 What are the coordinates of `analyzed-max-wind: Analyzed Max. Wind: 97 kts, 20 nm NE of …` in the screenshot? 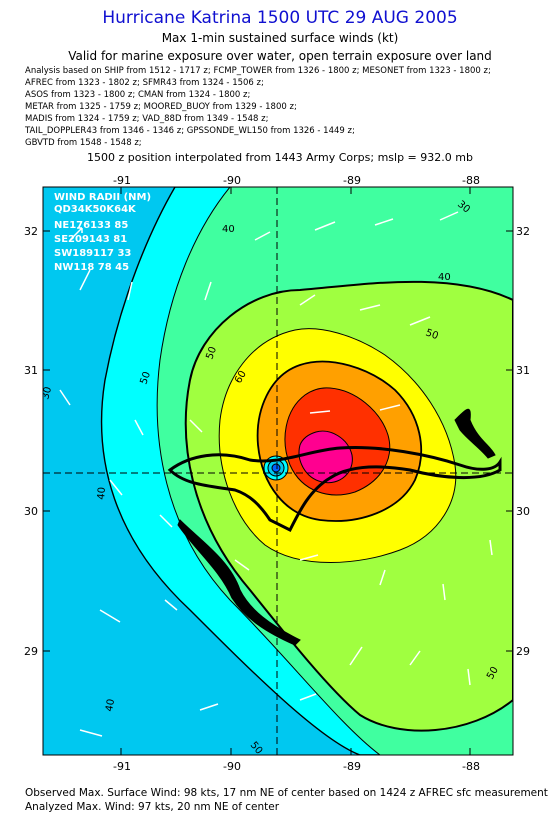 It's located at (152, 807).